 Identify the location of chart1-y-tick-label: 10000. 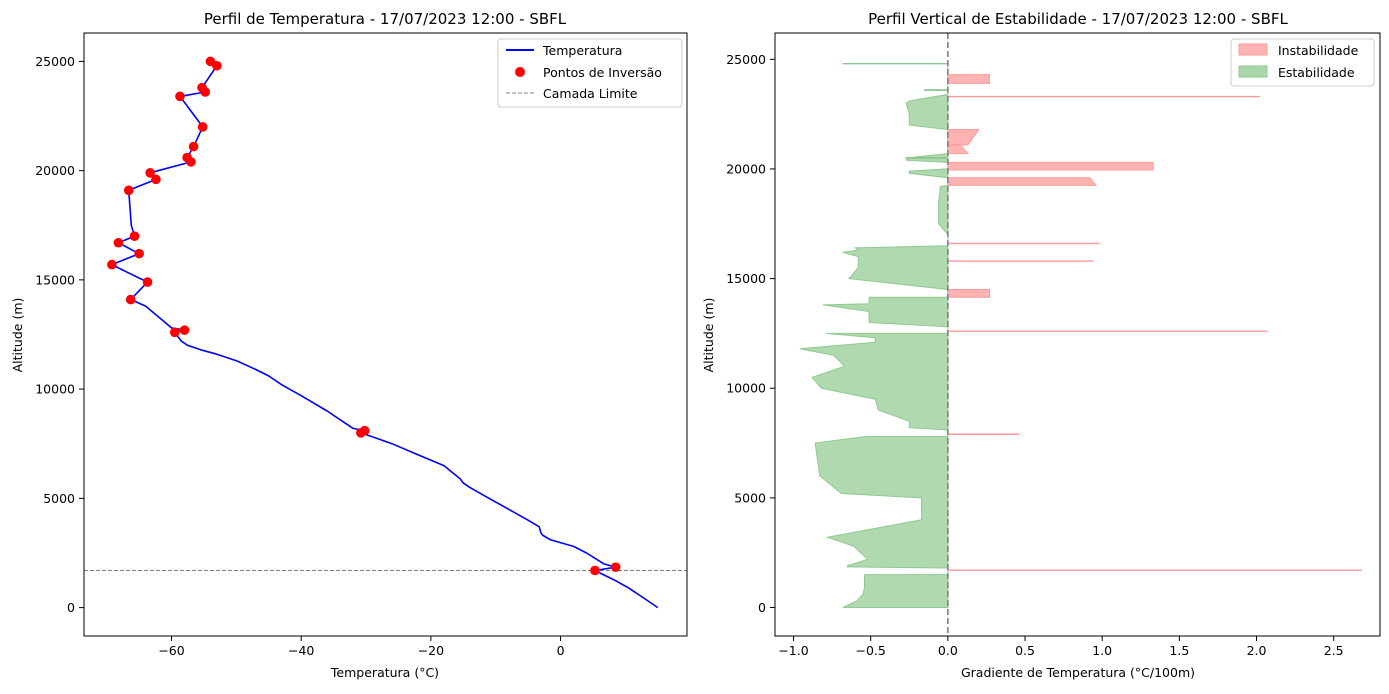
(55, 389).